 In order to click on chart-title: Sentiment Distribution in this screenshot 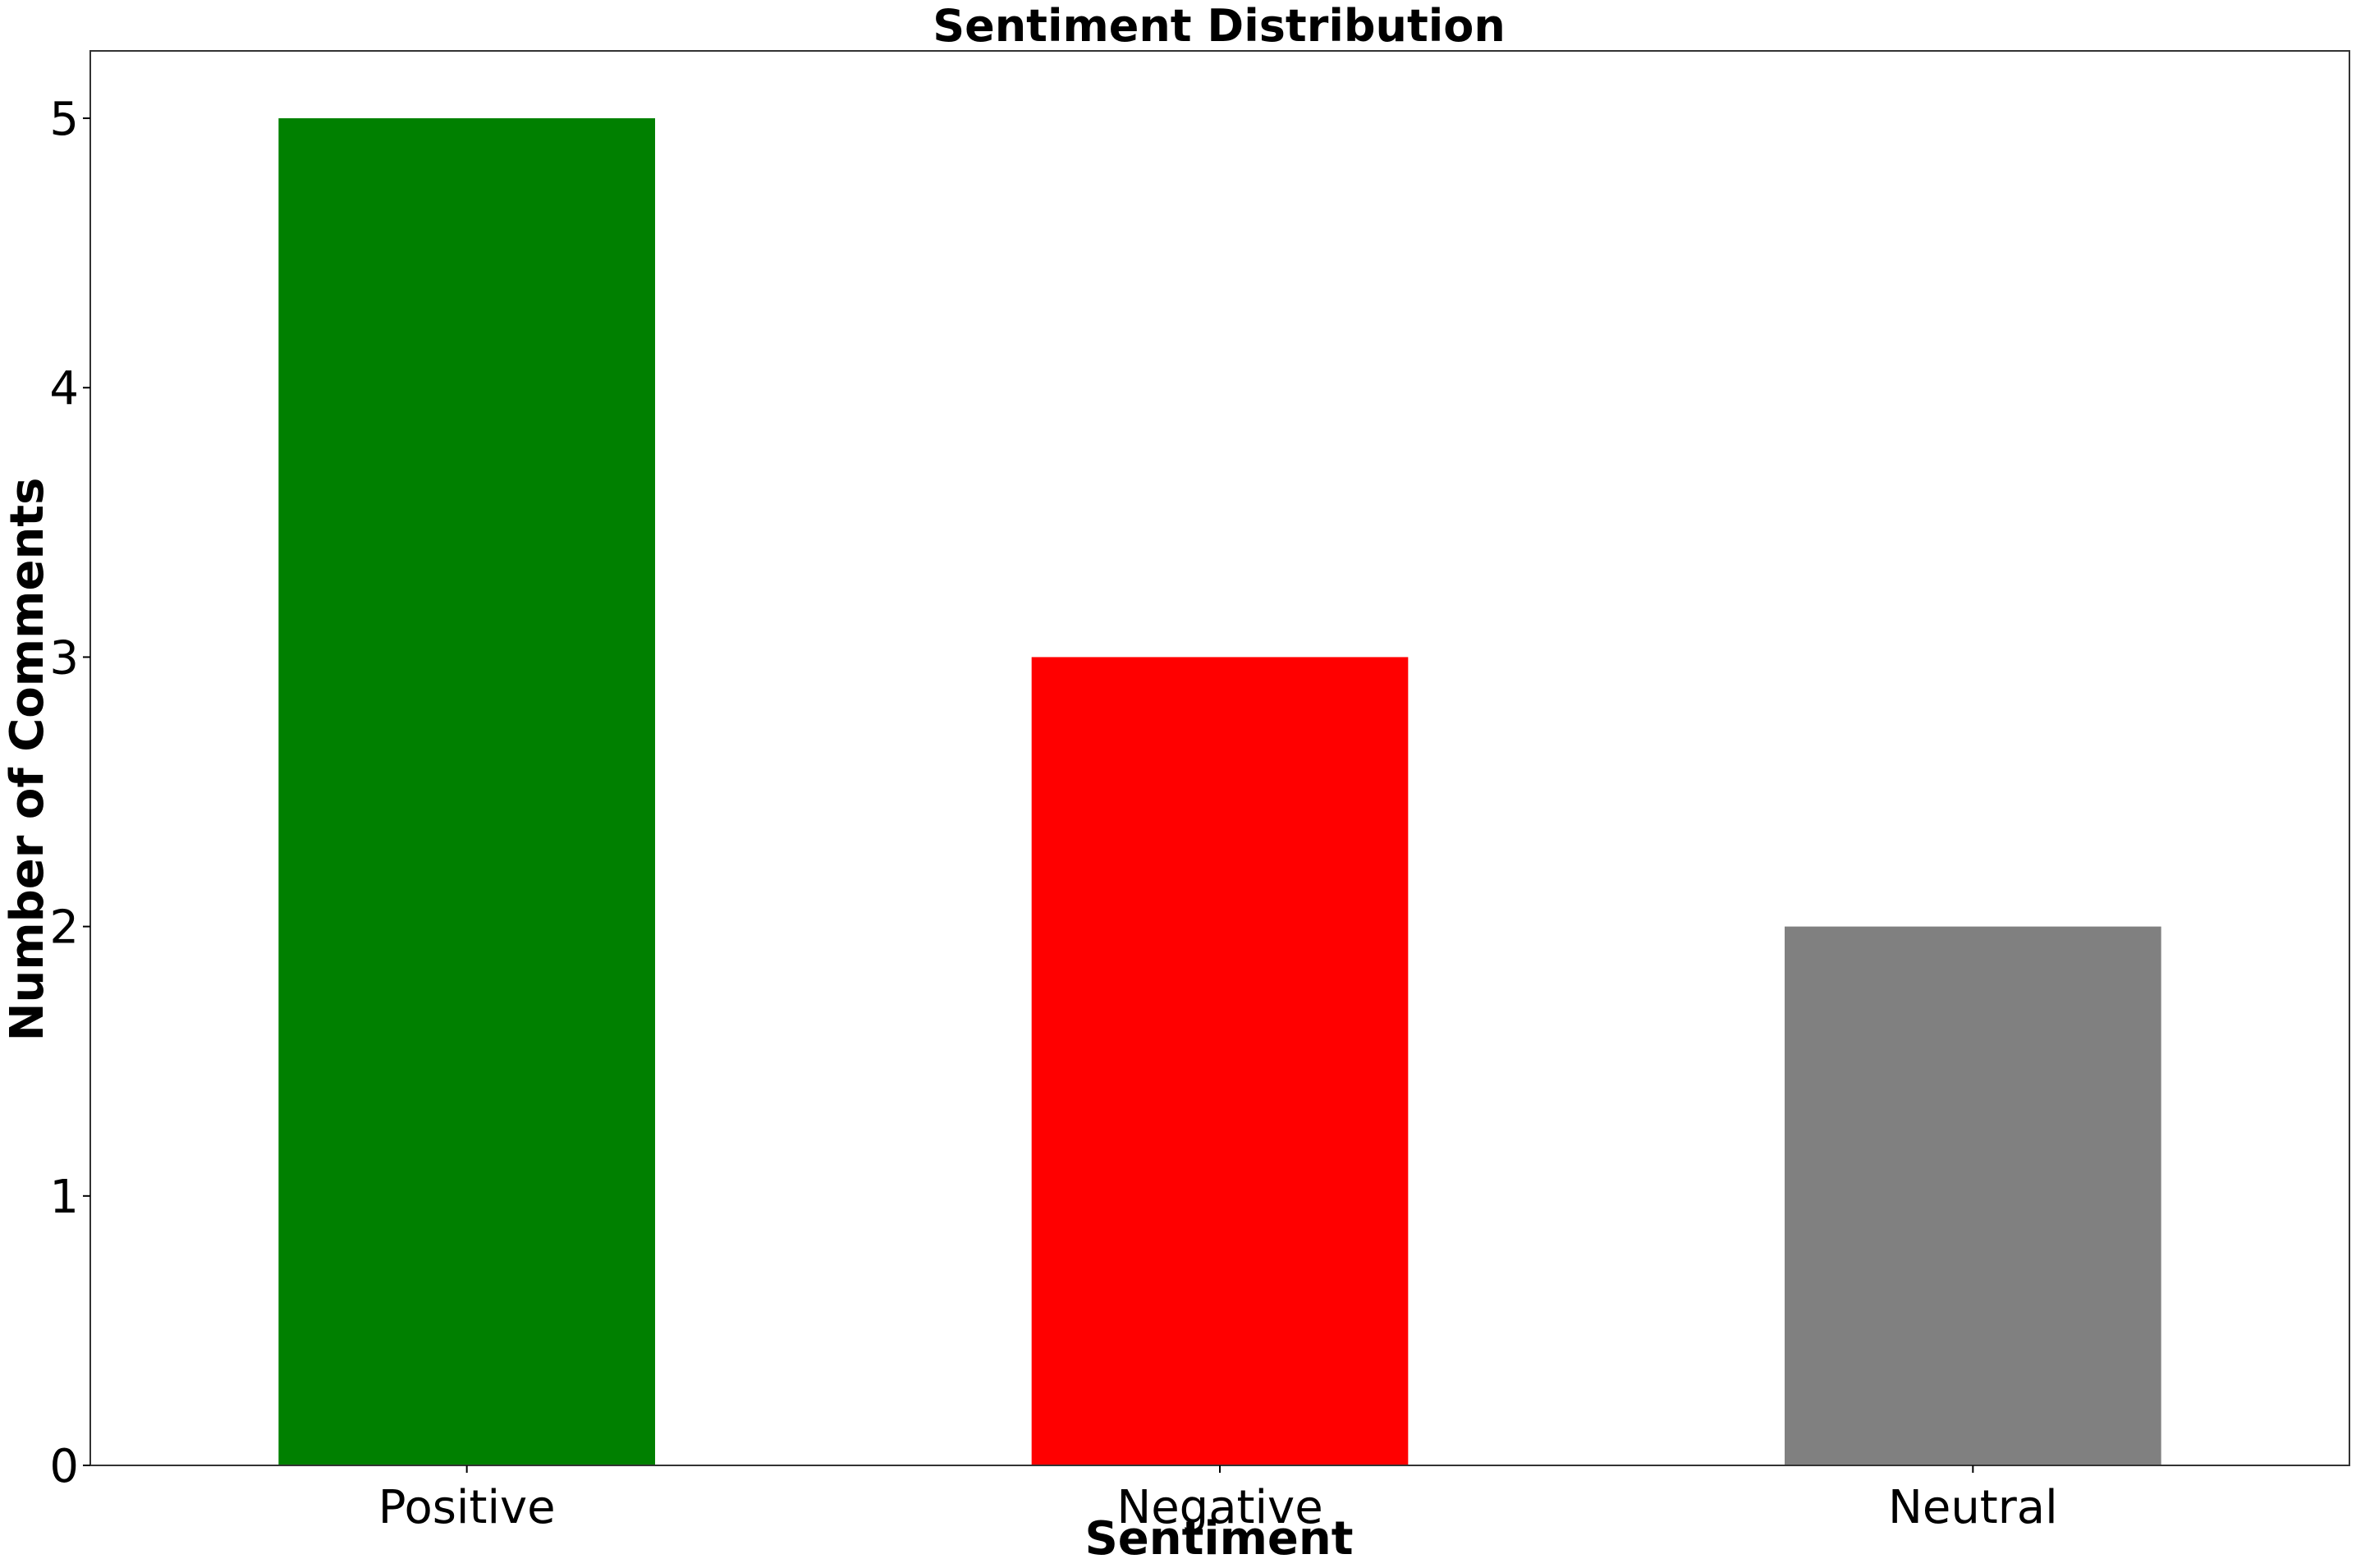, I will do `click(1219, 26)`.